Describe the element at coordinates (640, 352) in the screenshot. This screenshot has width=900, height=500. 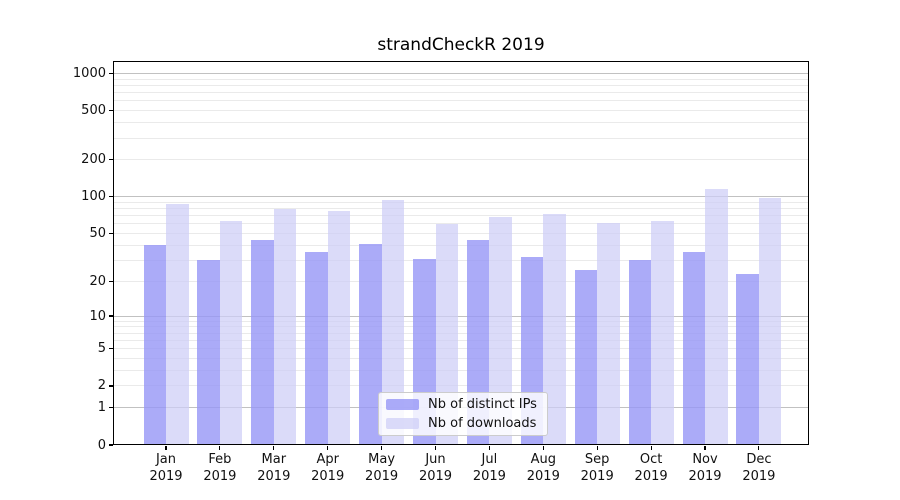
I see `bar-distinct-ips-oct` at that location.